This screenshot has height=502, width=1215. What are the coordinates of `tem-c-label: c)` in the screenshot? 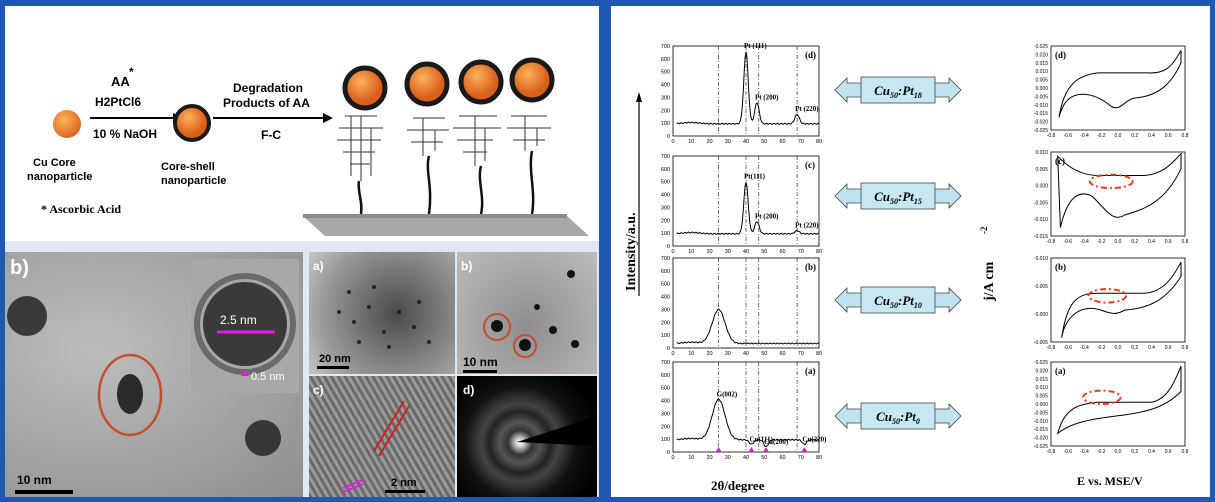 It's located at (318, 390).